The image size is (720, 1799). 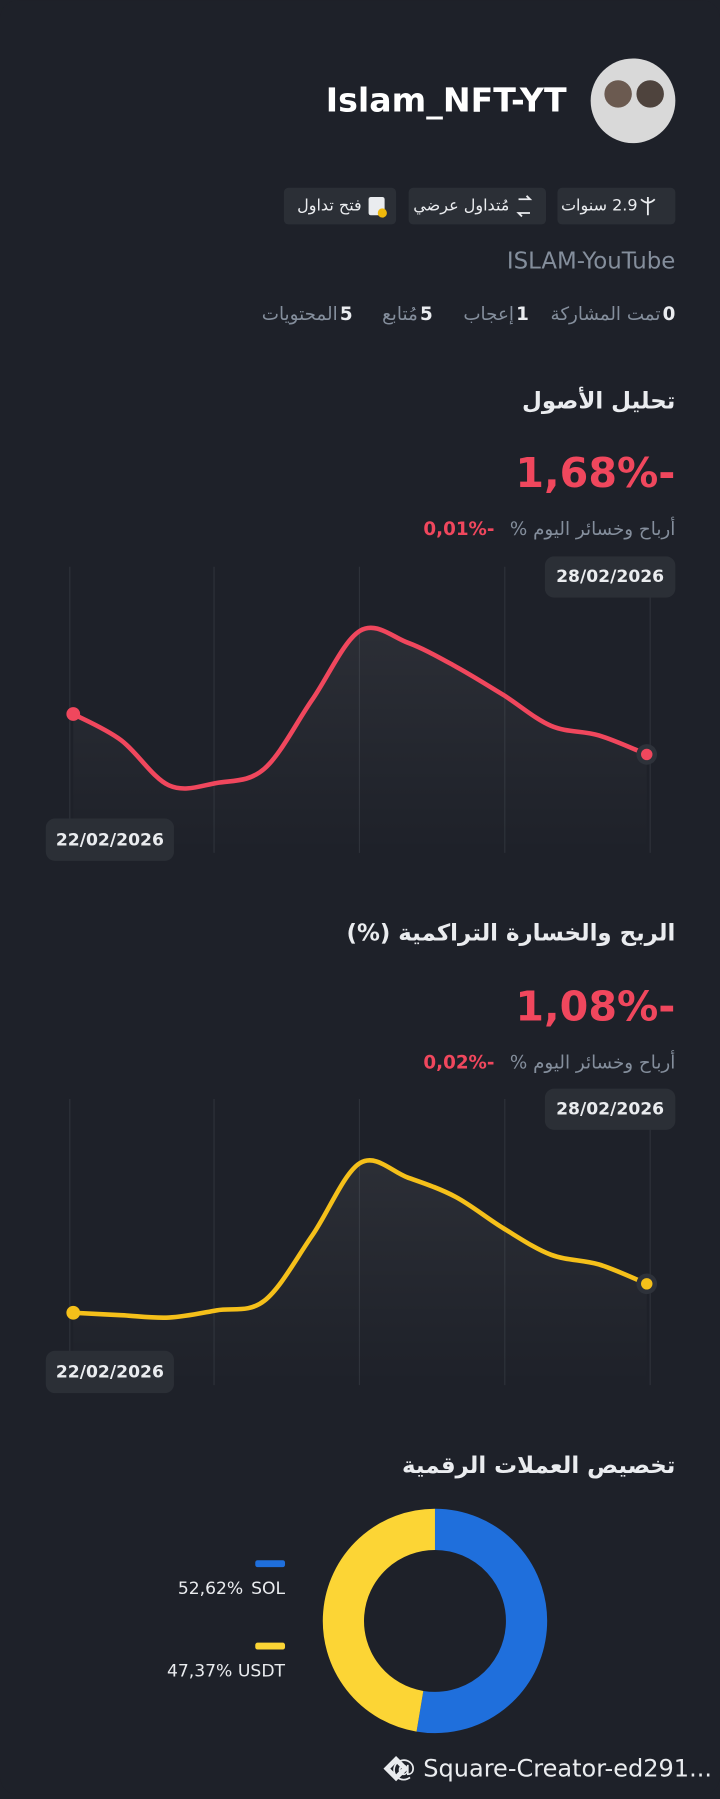 I want to click on stat-value: 1, so click(x=522, y=314).